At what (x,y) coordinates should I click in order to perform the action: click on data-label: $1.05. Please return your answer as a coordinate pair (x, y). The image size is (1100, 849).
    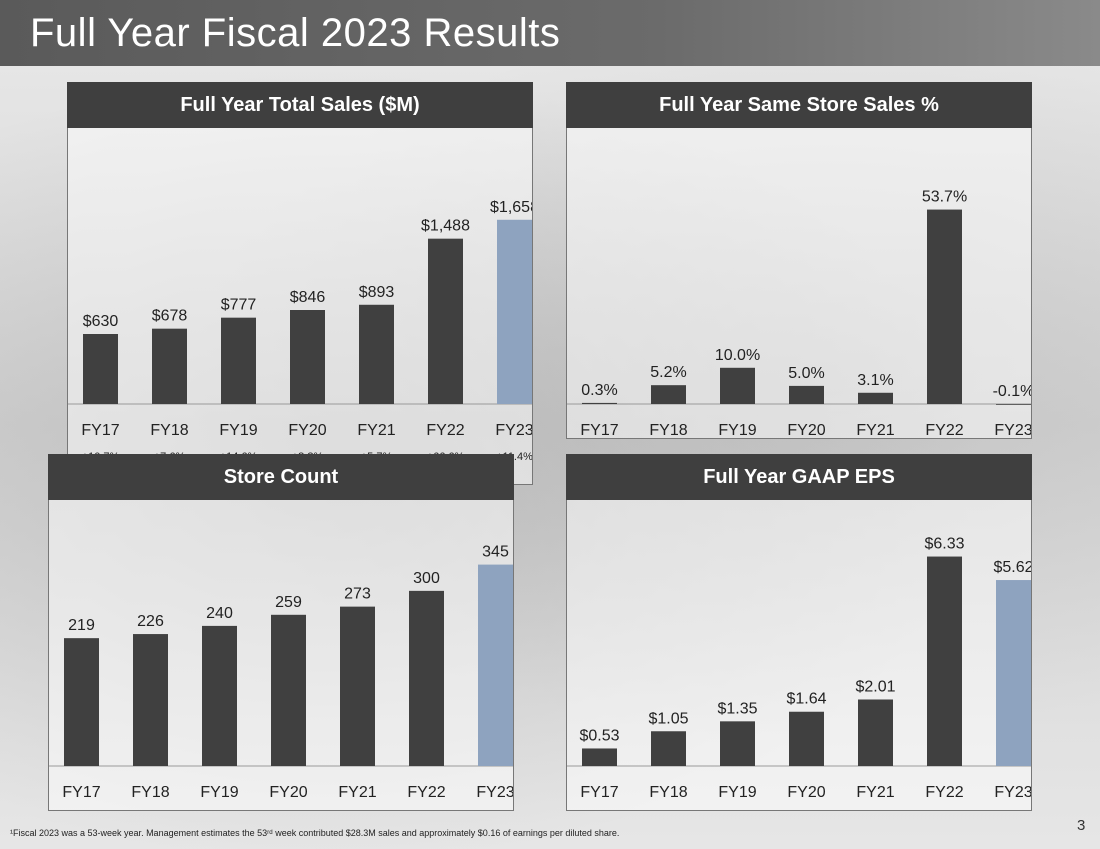
    Looking at the image, I should click on (668, 718).